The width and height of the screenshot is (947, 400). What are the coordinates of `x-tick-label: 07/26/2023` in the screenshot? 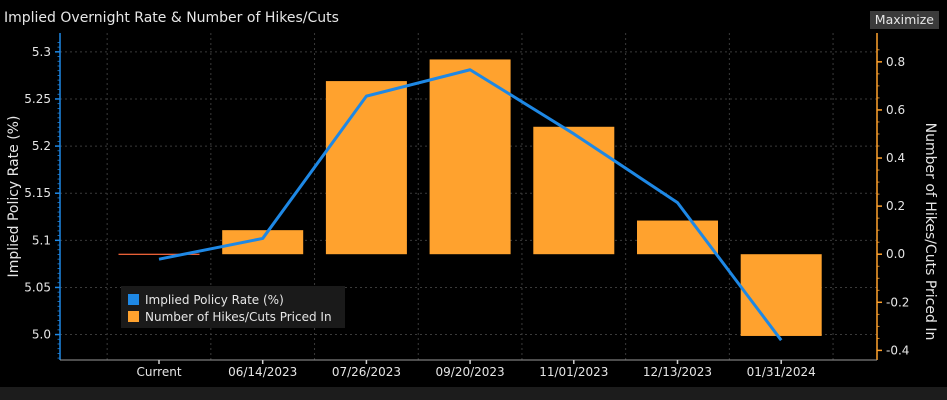 It's located at (366, 372).